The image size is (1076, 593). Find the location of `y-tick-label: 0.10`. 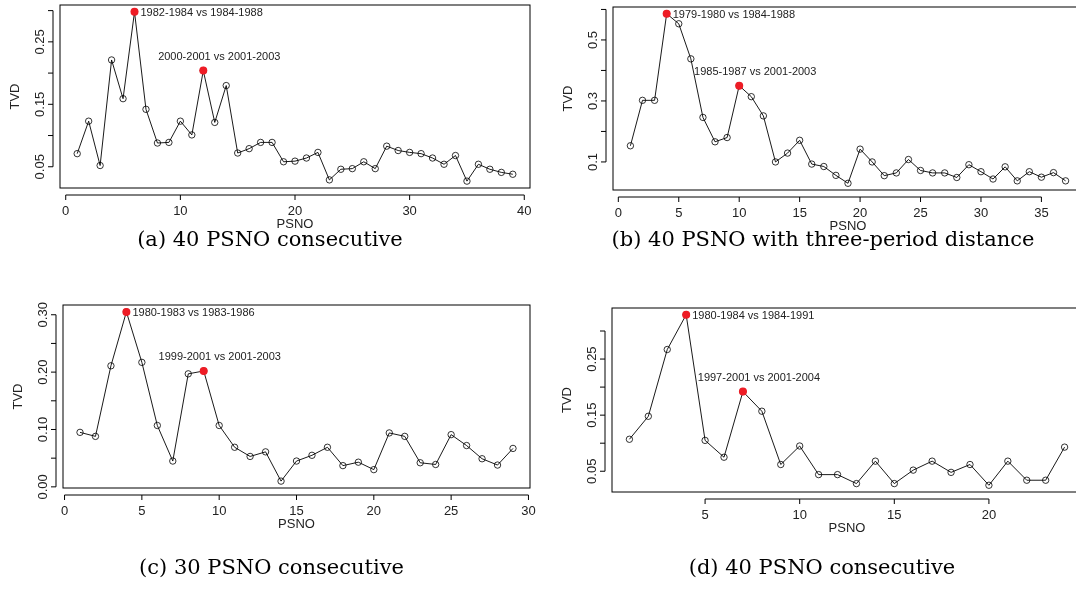

y-tick-label: 0.10 is located at coordinates (42, 429).